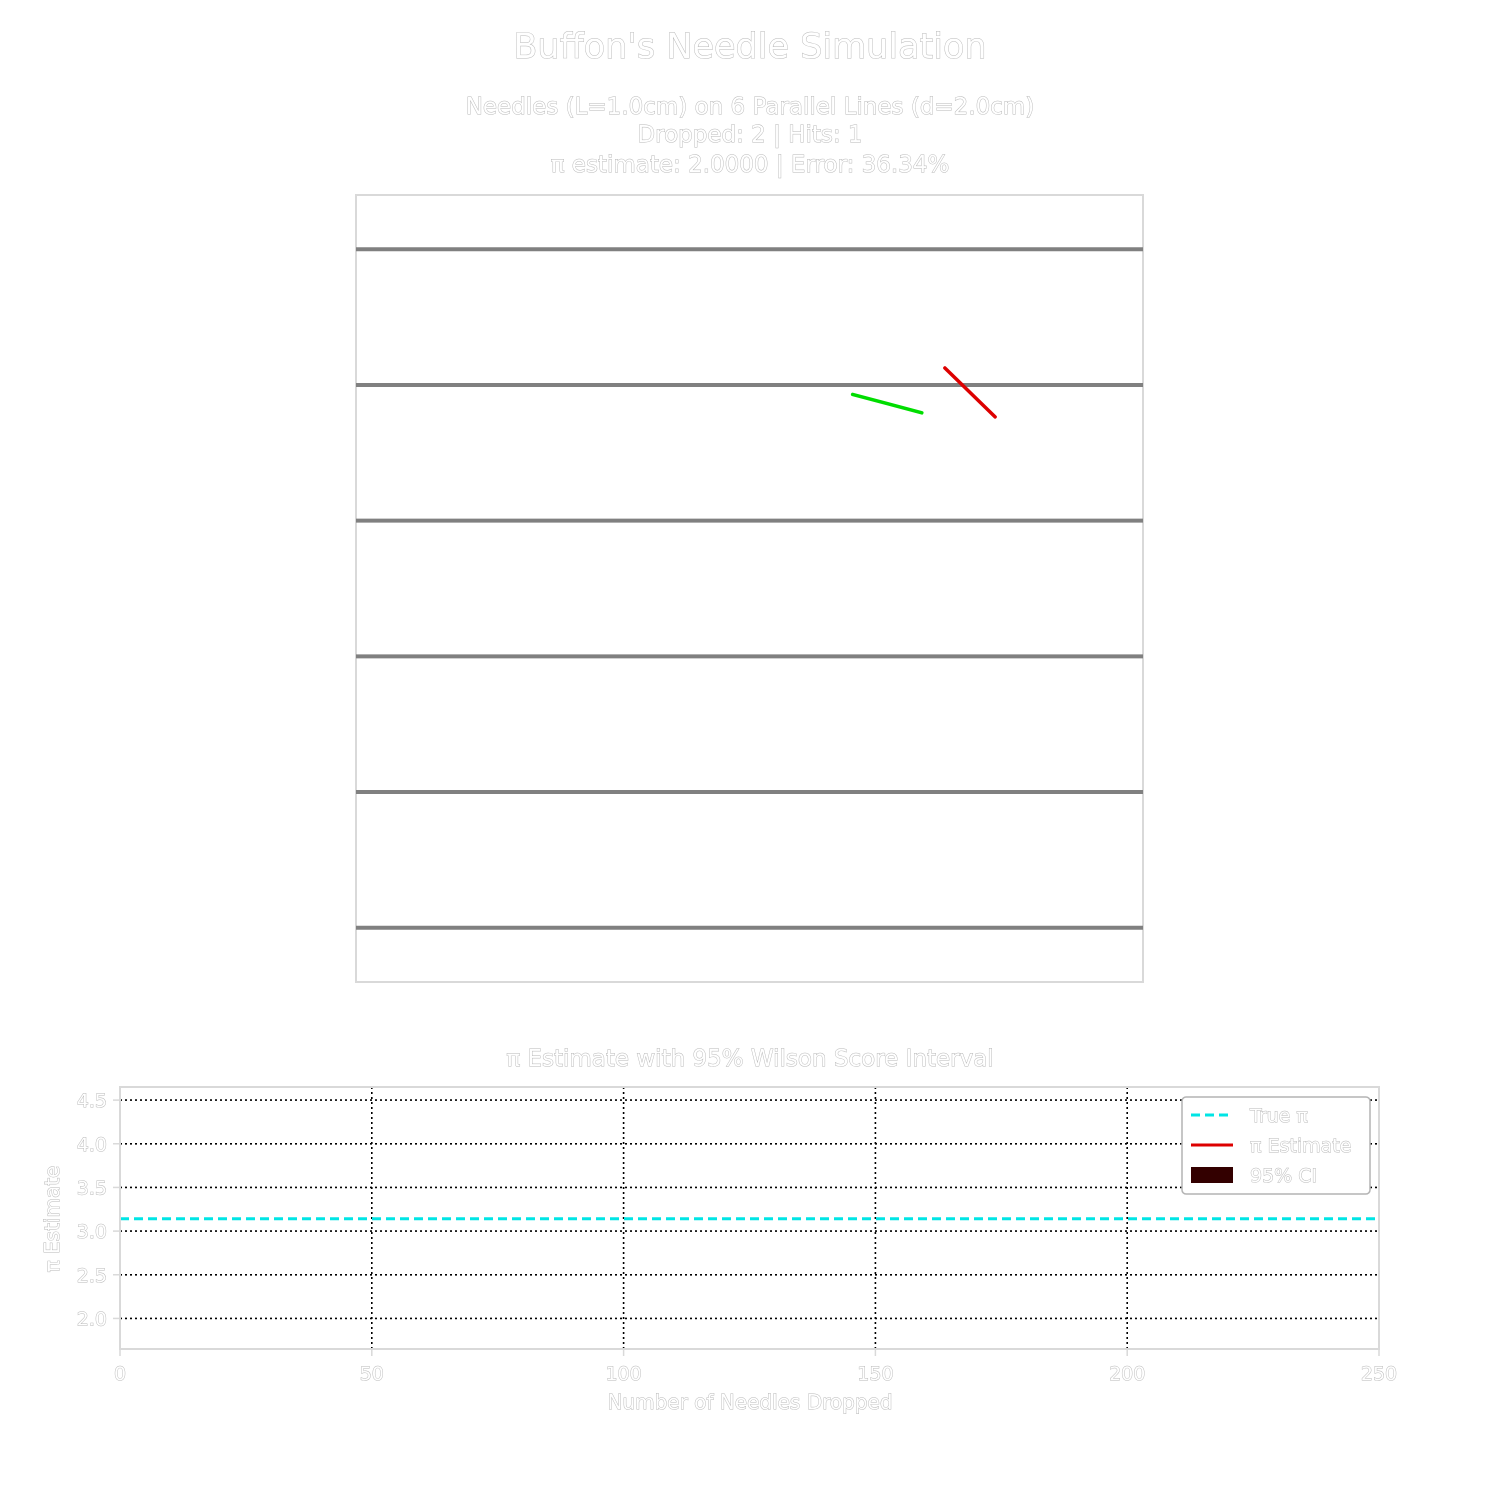 This screenshot has height=1504, width=1500. What do you see at coordinates (1278, 1116) in the screenshot?
I see `legend-label: True π` at bounding box center [1278, 1116].